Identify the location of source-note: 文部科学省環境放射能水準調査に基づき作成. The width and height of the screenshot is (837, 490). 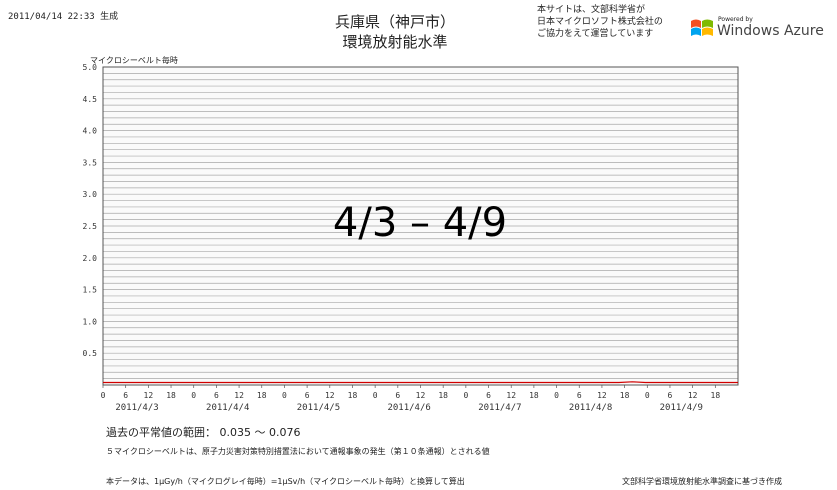
(702, 481).